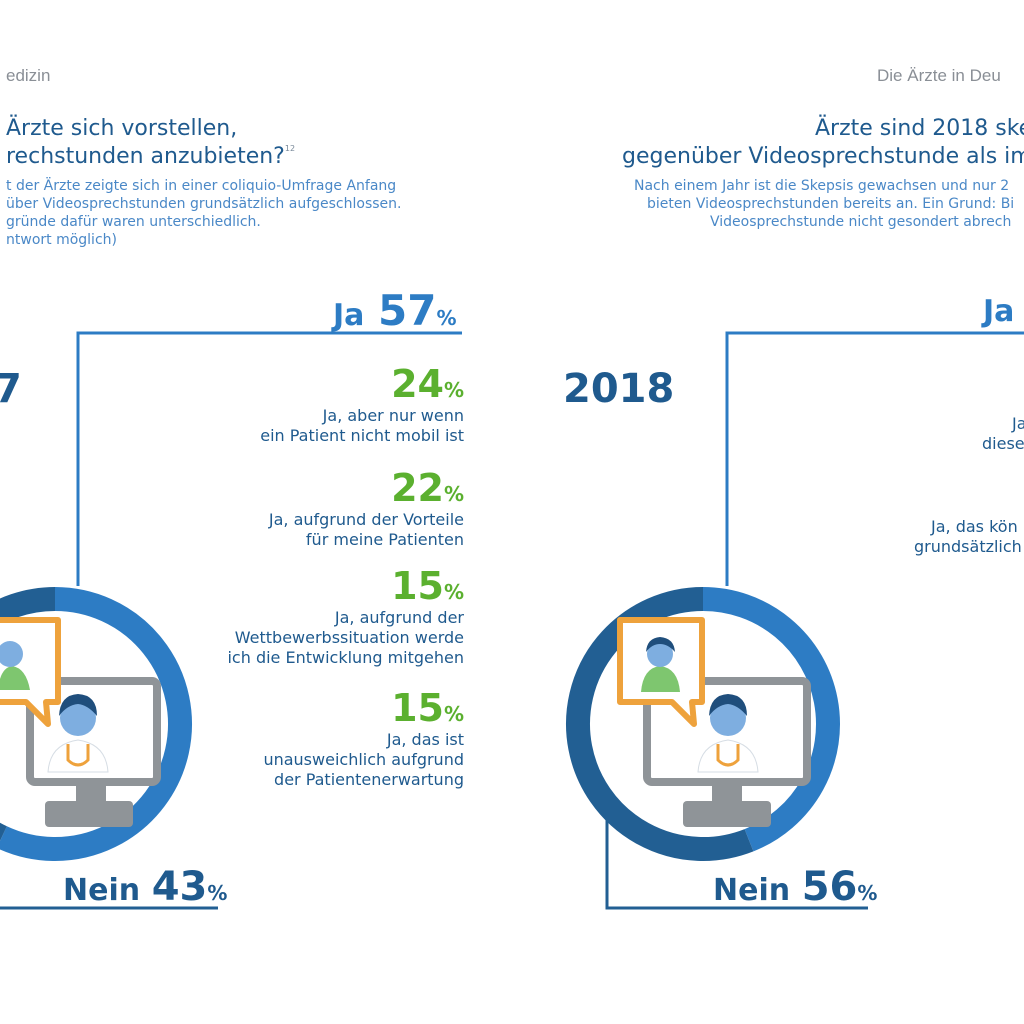  Describe the element at coordinates (999, 311) in the screenshot. I see `ja-label-right: Ja` at that location.